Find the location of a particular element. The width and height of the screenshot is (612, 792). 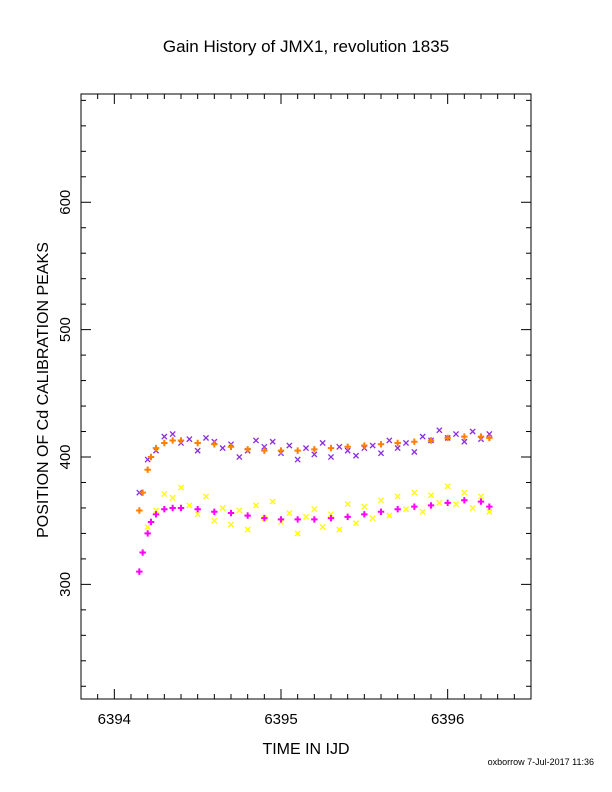

x-tick-label: 6396 is located at coordinates (447, 719).